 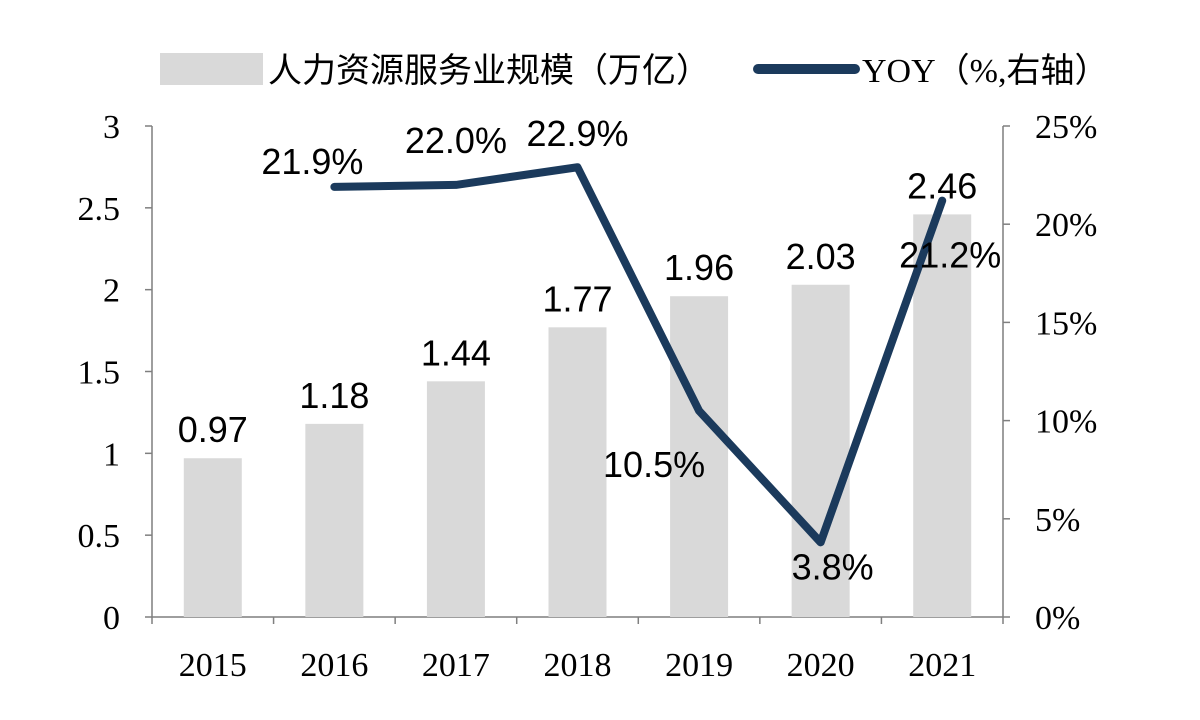 What do you see at coordinates (1066, 323) in the screenshot?
I see `right-tick-label: 15%` at bounding box center [1066, 323].